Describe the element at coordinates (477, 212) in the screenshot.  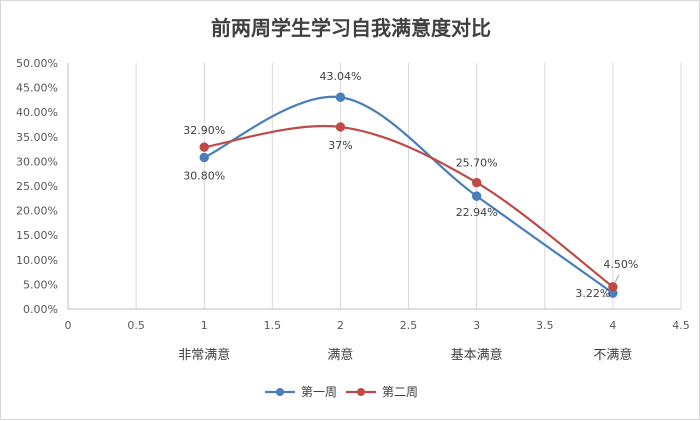
I see `data-label: 22.94%` at that location.